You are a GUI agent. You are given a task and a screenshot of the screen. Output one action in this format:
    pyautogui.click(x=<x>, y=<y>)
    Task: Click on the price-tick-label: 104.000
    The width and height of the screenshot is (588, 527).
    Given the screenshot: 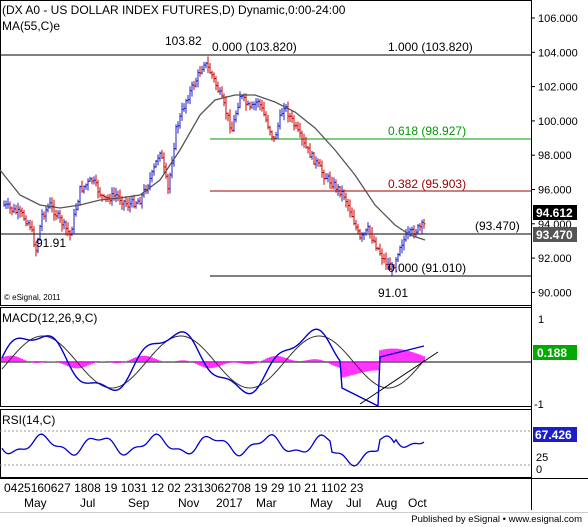 What is the action you would take?
    pyautogui.click(x=558, y=53)
    